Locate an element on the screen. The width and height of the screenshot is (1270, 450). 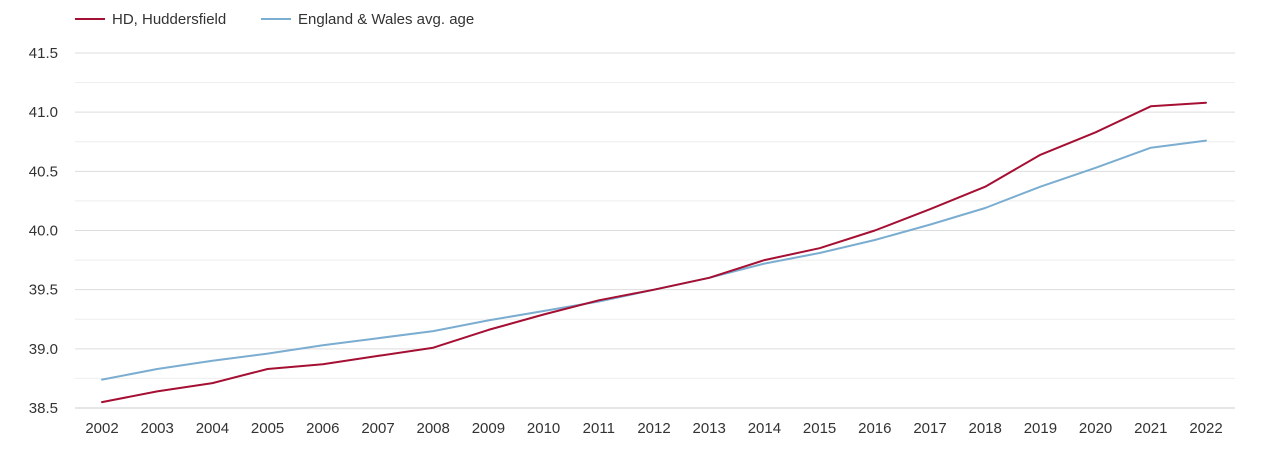
y-axis: 38.5 39.0 39.5 40.0 40.5 41.0 41.5 is located at coordinates (43, 231).